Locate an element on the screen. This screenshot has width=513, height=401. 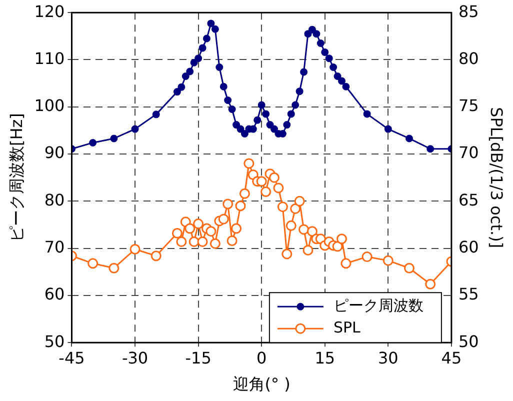
x-tick-label: -45 is located at coordinates (71, 358).